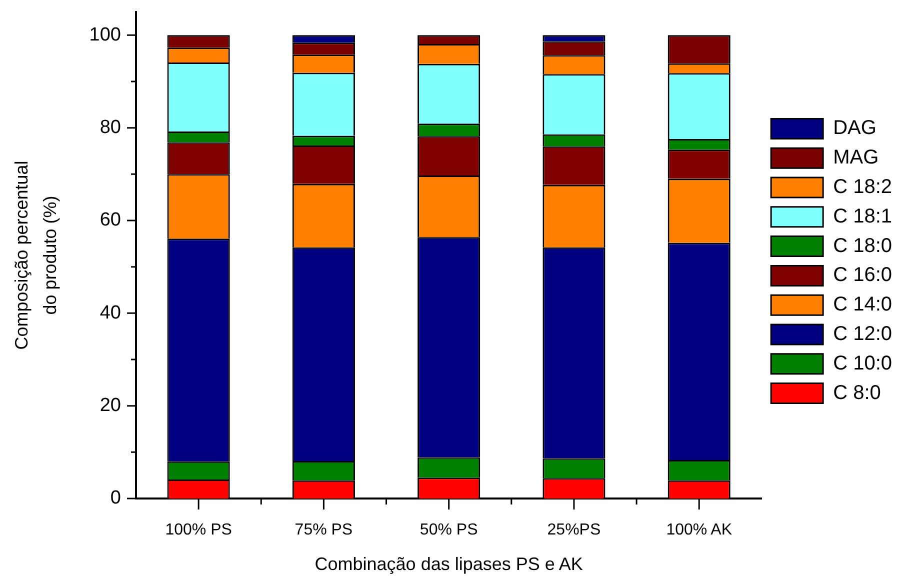  Describe the element at coordinates (115, 498) in the screenshot. I see `y-tick-label: 0` at that location.